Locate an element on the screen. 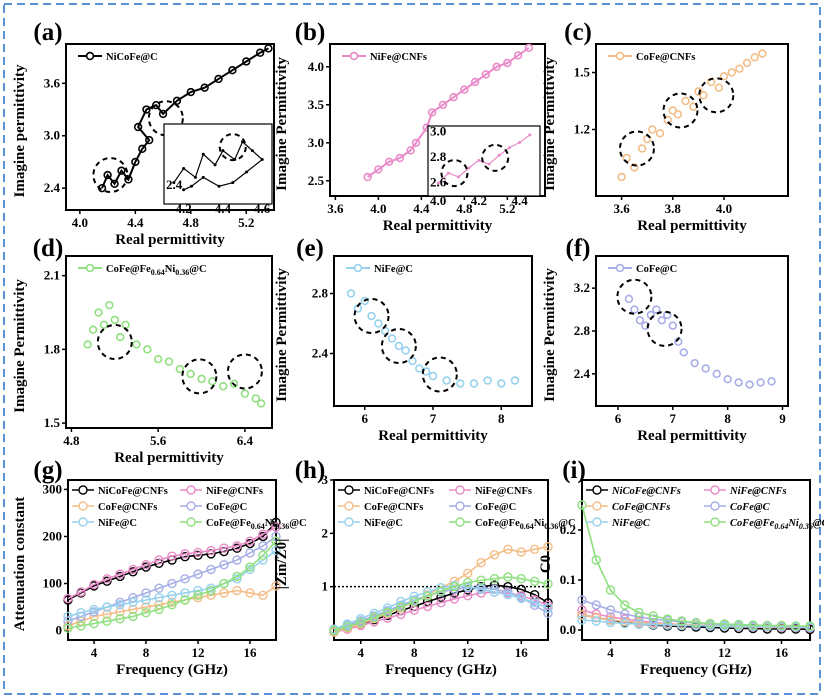 Image resolution: width=824 pixels, height=698 pixels. inset-highlight-circle is located at coordinates (495, 157).